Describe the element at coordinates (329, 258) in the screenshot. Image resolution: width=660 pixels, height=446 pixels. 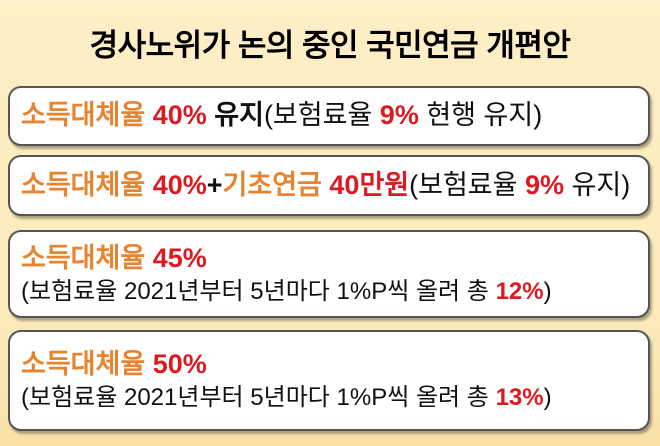
I see `option-3-headline: 소득대체율 45%` at that location.